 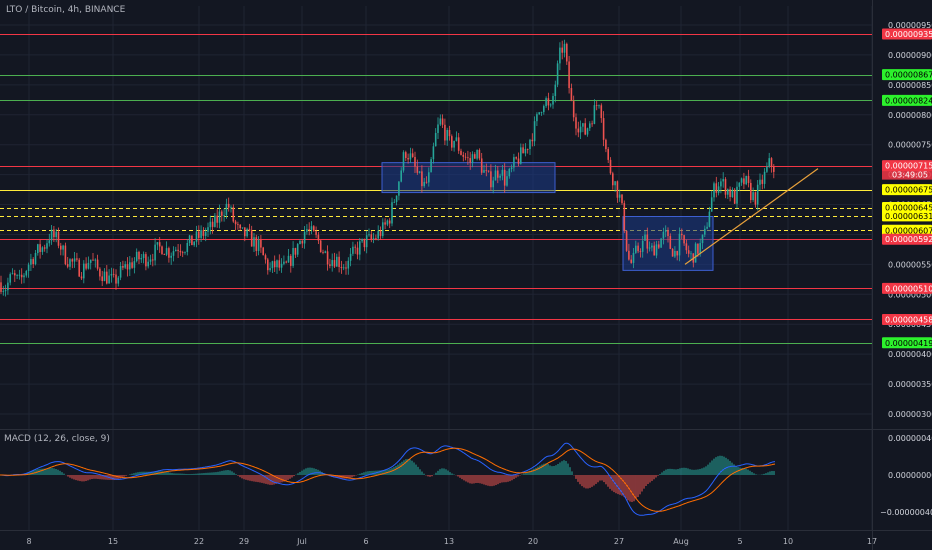 I want to click on ascending-trendline, so click(x=751, y=216).